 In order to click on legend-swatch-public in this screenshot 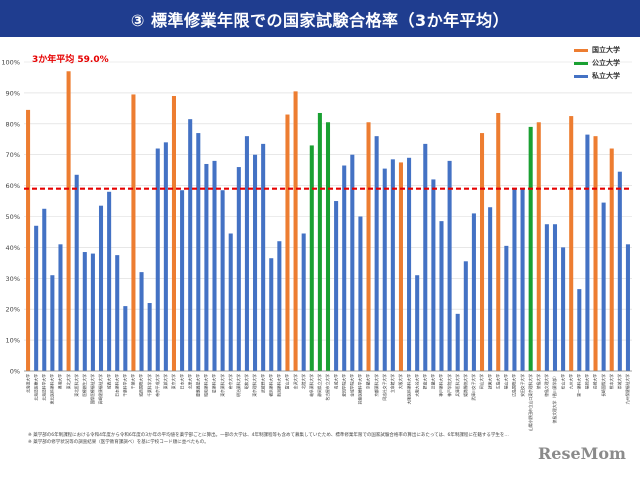, I will do `click(581, 63)`.